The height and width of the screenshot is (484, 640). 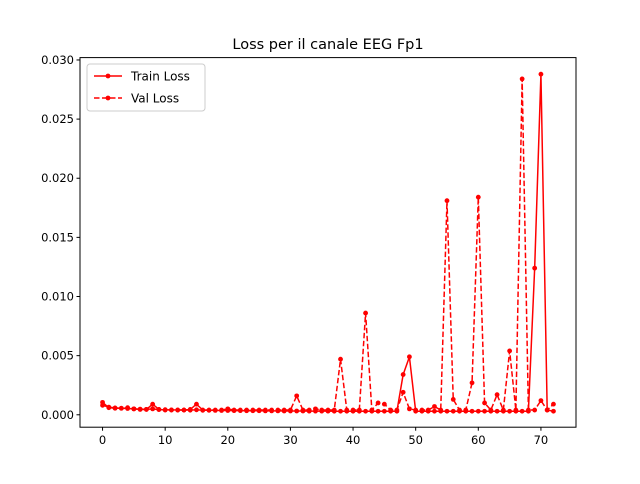 I want to click on legend-train-marker, so click(x=108, y=76).